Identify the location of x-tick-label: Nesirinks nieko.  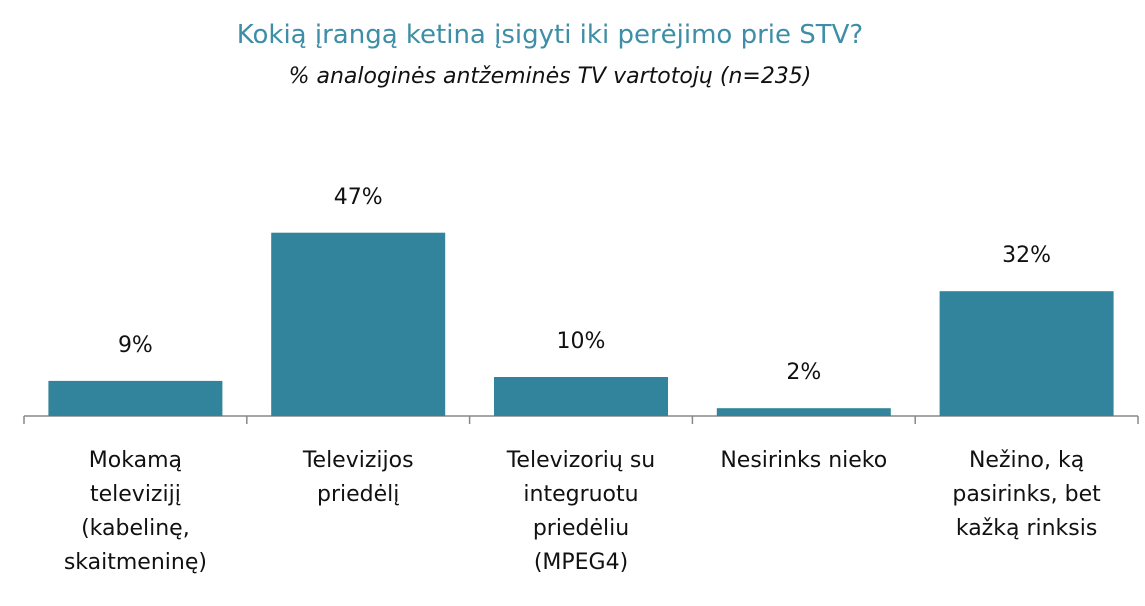
(804, 460).